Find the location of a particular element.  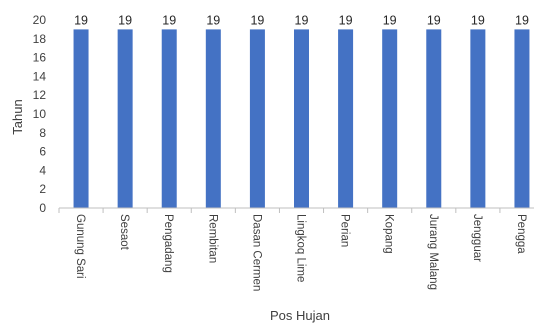

x-axis-title: Pos Hujan is located at coordinates (300, 315).